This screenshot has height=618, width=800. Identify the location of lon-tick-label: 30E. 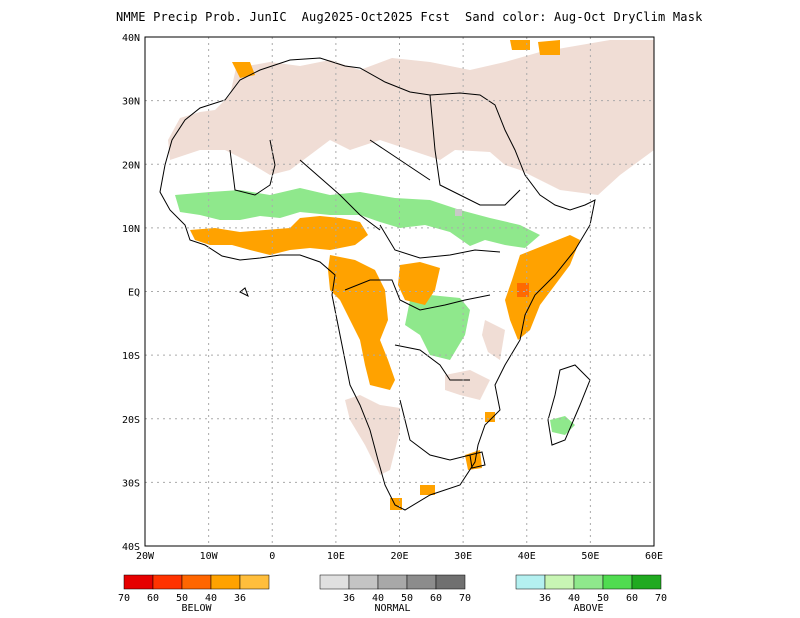
(463, 556).